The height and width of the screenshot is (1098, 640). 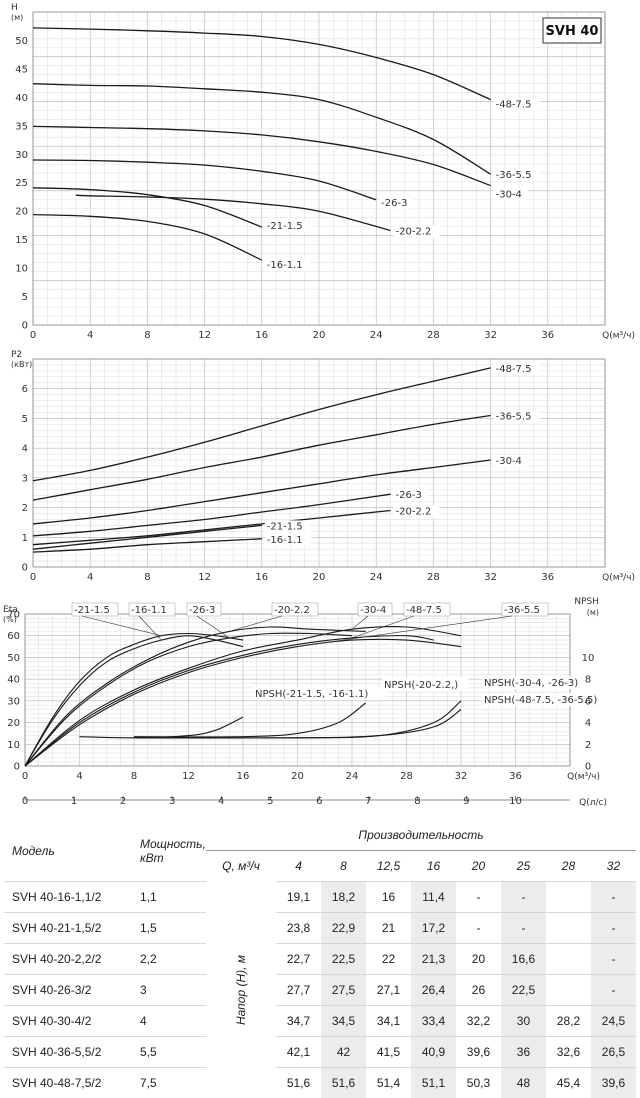 What do you see at coordinates (169, 959) in the screenshot?
I see `power-cell: 2,2` at bounding box center [169, 959].